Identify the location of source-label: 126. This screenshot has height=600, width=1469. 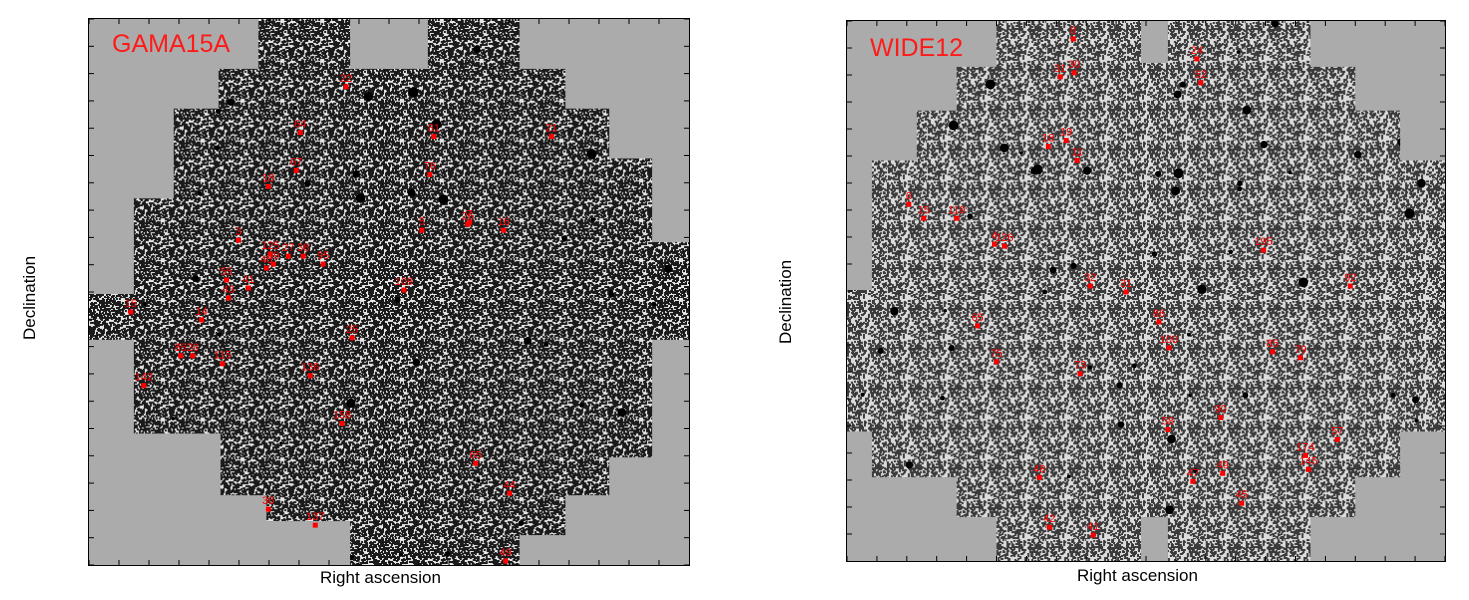
(1004, 238).